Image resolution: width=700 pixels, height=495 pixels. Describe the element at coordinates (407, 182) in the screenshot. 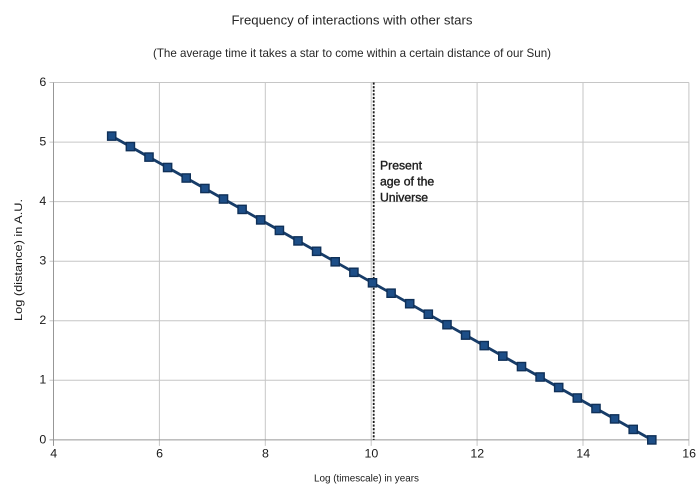

I see `svg-text: age of the` at that location.